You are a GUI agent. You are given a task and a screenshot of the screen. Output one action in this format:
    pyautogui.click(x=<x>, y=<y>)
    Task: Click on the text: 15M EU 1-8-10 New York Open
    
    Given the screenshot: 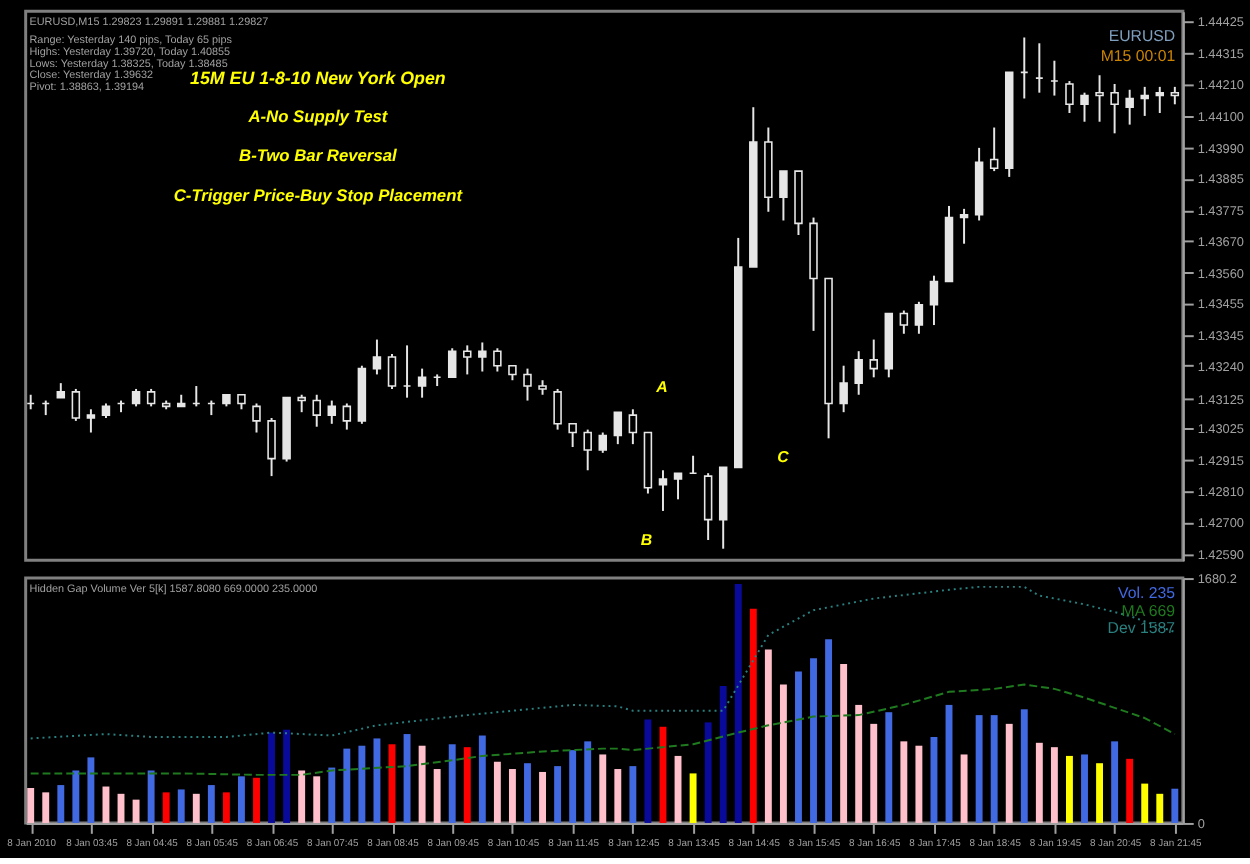 What is the action you would take?
    pyautogui.click(x=318, y=78)
    